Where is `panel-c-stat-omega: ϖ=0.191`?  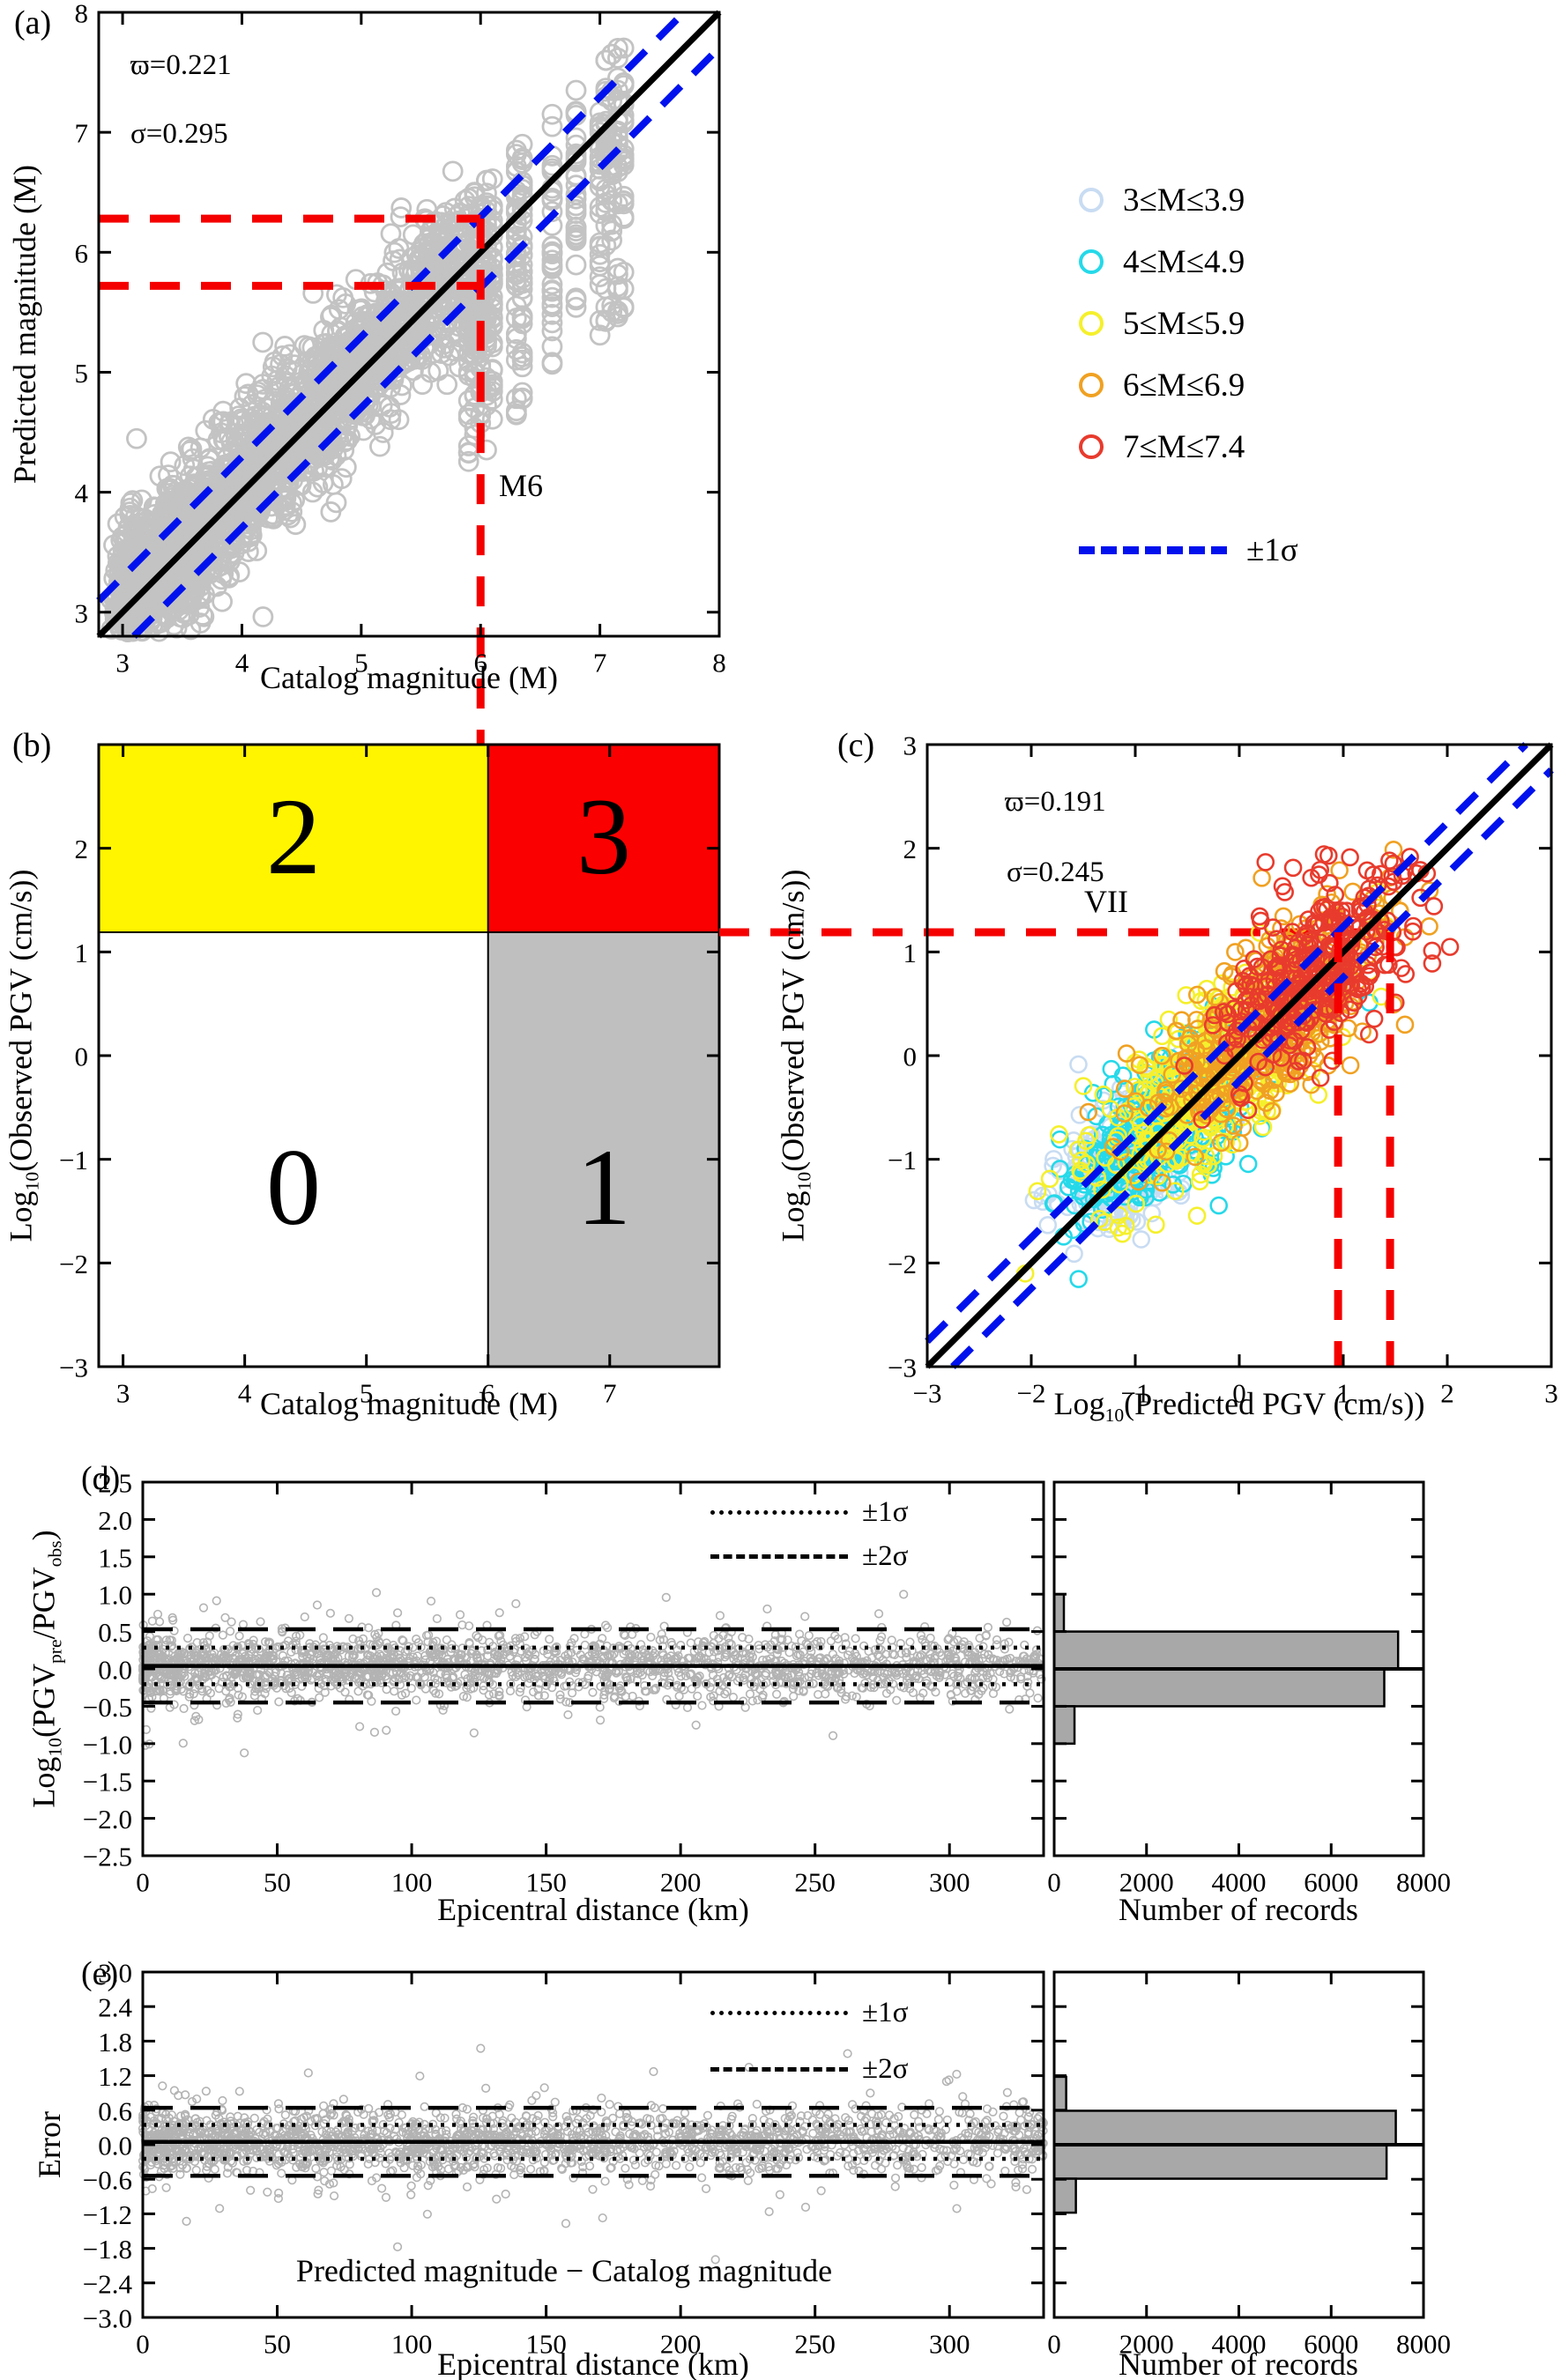
panel-c-stat-omega: ϖ=0.191 is located at coordinates (1055, 802).